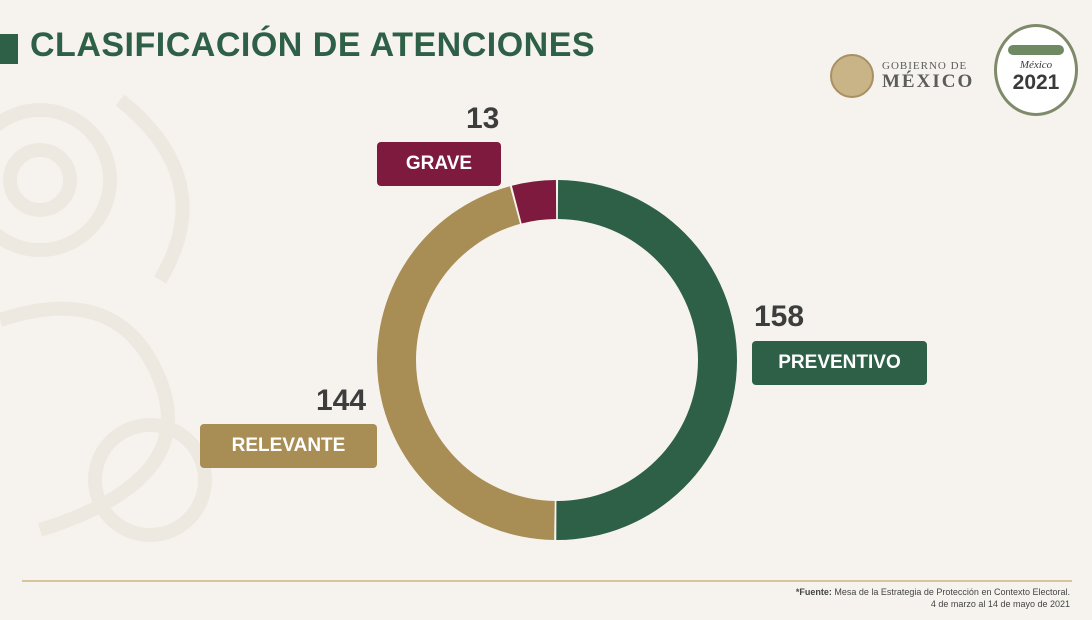 The width and height of the screenshot is (1092, 620). Describe the element at coordinates (928, 81) in the screenshot. I see `logo-line-2: MÉXICO` at that location.